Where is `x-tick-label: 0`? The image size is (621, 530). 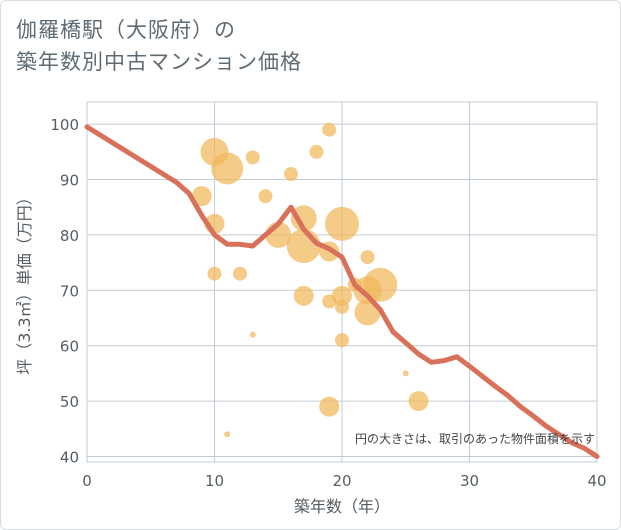 x-tick-label: 0 is located at coordinates (87, 481).